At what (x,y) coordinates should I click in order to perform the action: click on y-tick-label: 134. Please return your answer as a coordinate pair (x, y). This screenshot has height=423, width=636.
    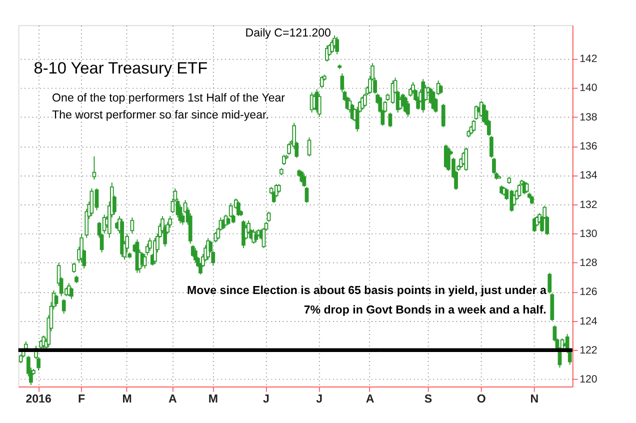
    Looking at the image, I should click on (589, 176).